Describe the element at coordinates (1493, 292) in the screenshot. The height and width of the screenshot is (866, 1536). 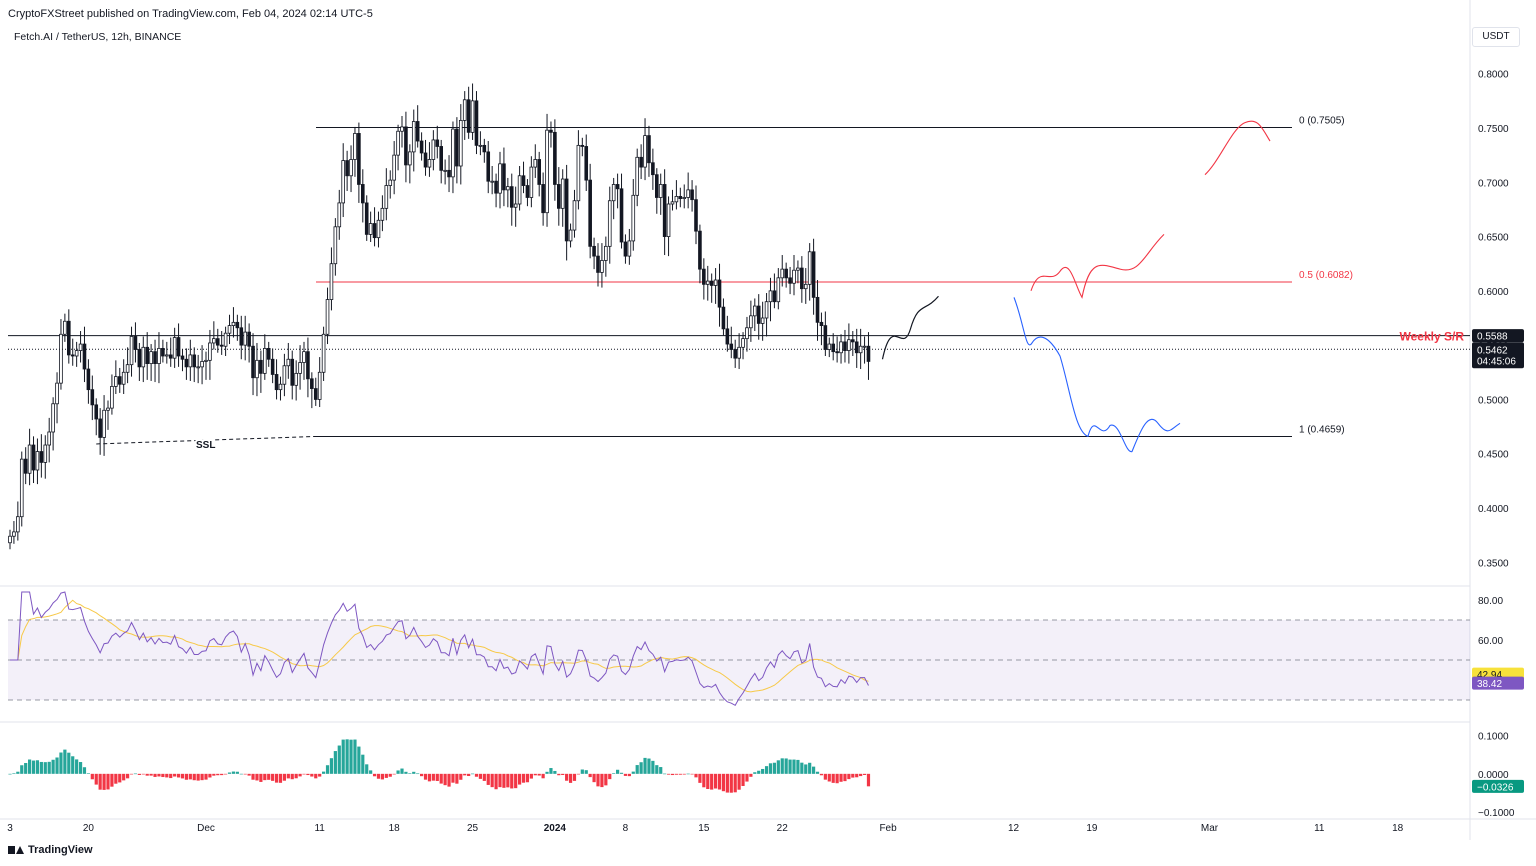
I see `price-tick-label: 0.6000` at that location.